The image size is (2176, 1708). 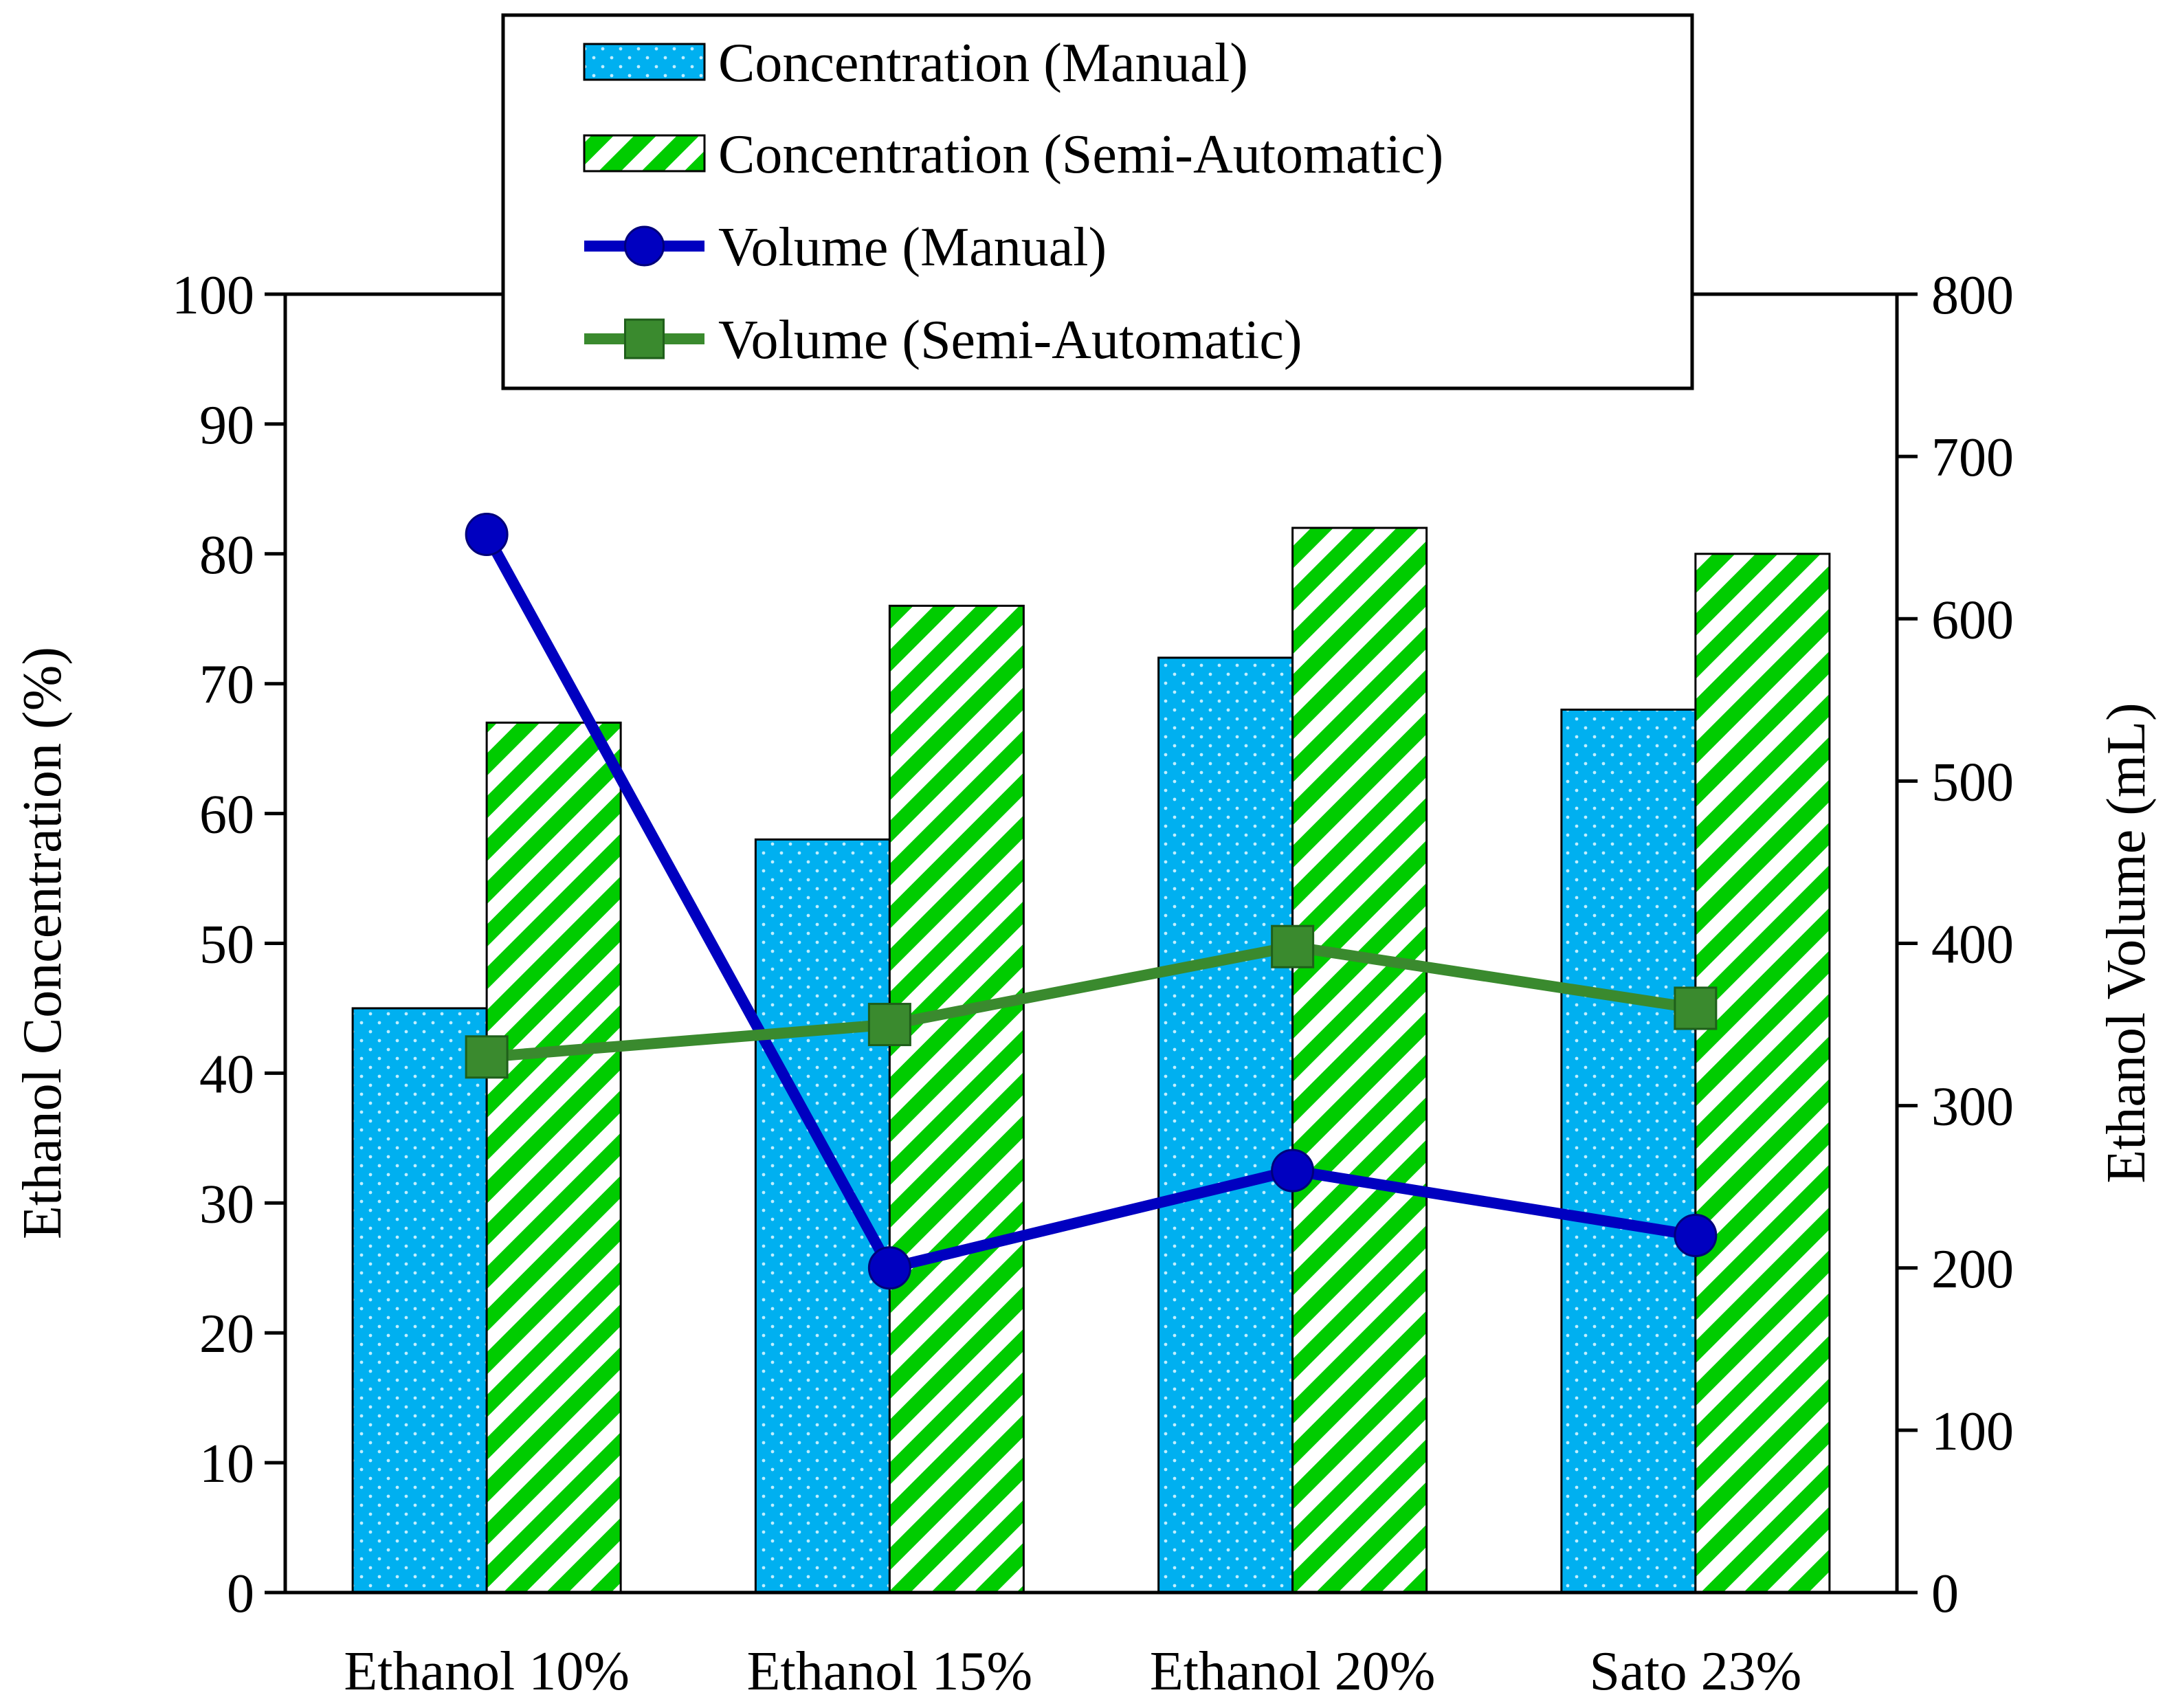 What do you see at coordinates (1091, 1002) in the screenshot?
I see `line-volume-semi-automatic` at bounding box center [1091, 1002].